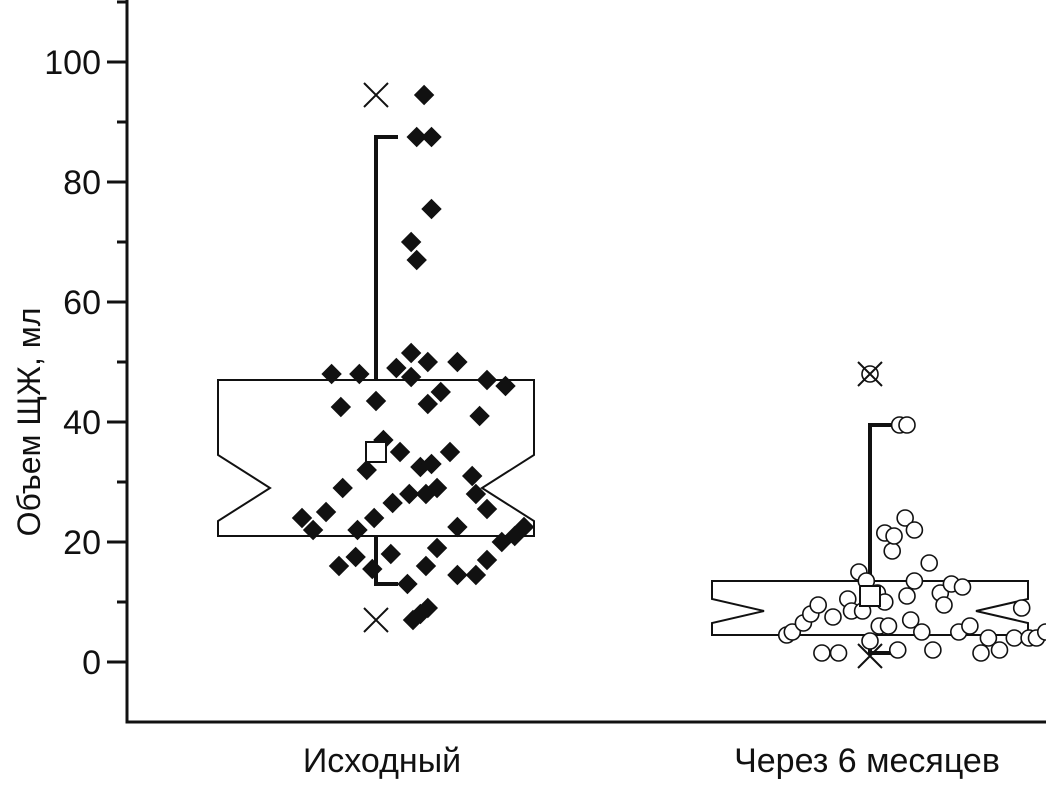 The height and width of the screenshot is (793, 1046). I want to click on category-labels: Исходный Через 6 месяцев, so click(651, 761).